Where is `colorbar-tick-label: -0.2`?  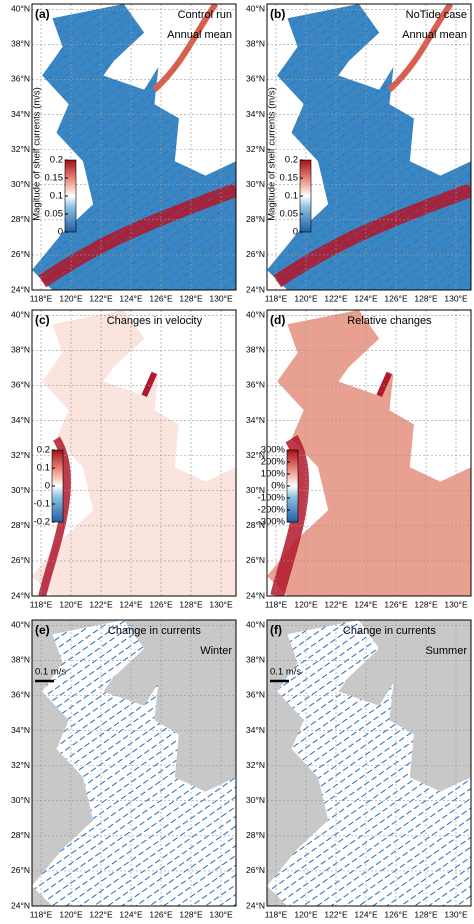 colorbar-tick-label: -0.2 is located at coordinates (42, 522).